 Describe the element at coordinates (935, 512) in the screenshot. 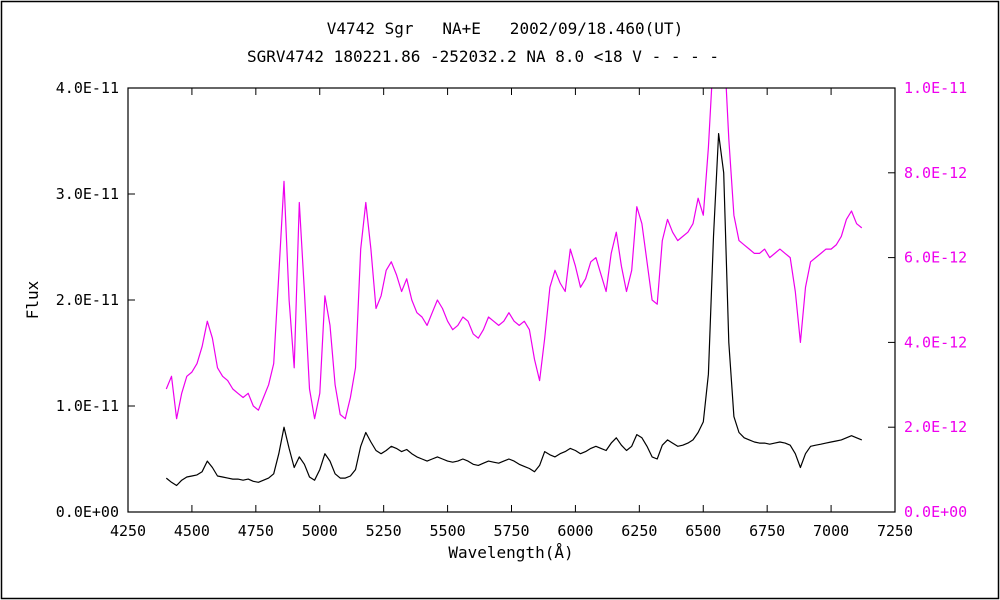

I see `right-tick-label: 0.0E+00` at that location.